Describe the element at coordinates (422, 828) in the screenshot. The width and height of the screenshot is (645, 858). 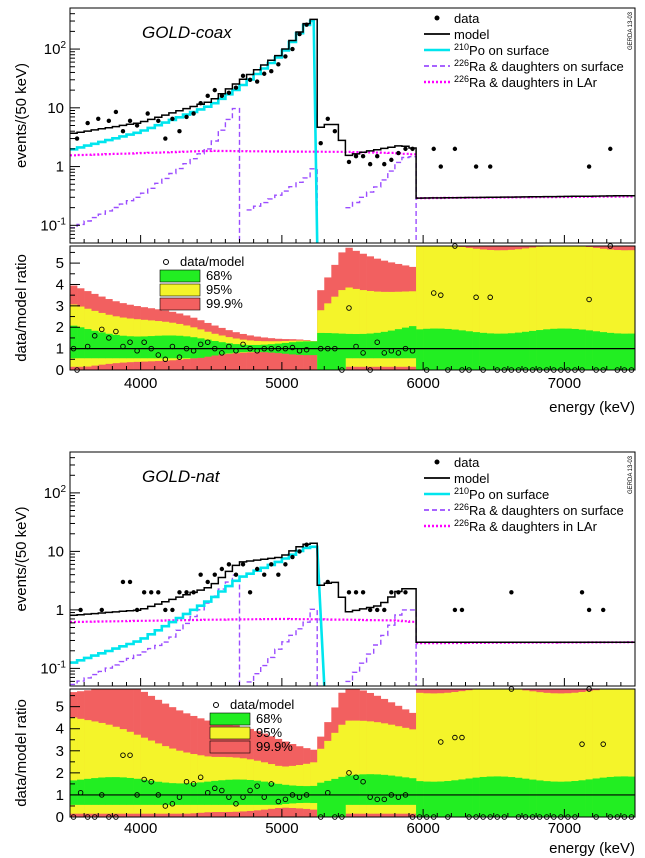
I see `x-tick-label: 6000` at that location.